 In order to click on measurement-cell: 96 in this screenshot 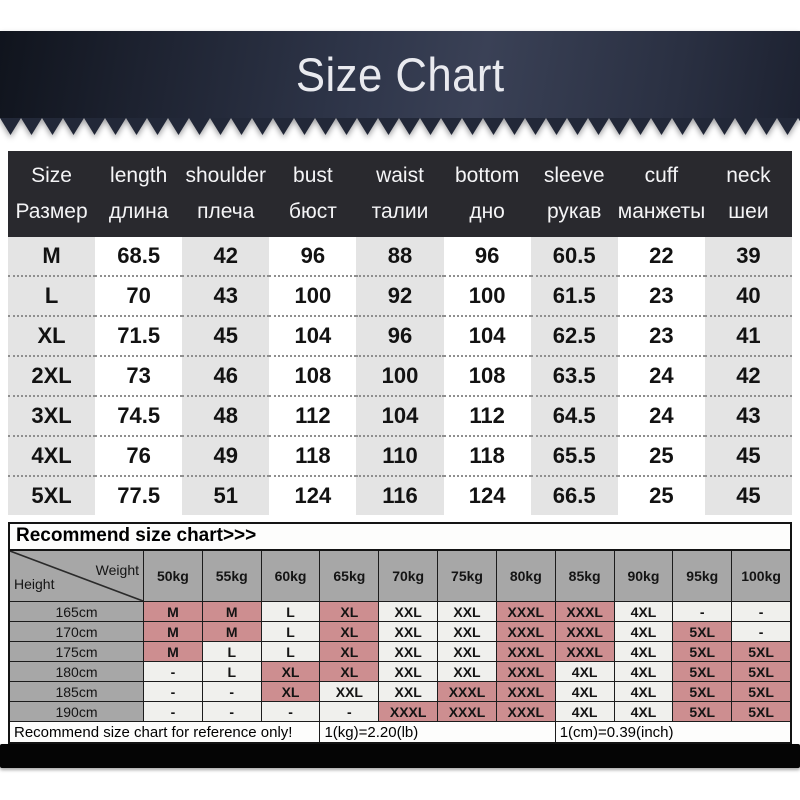, I will do `click(400, 335)`.